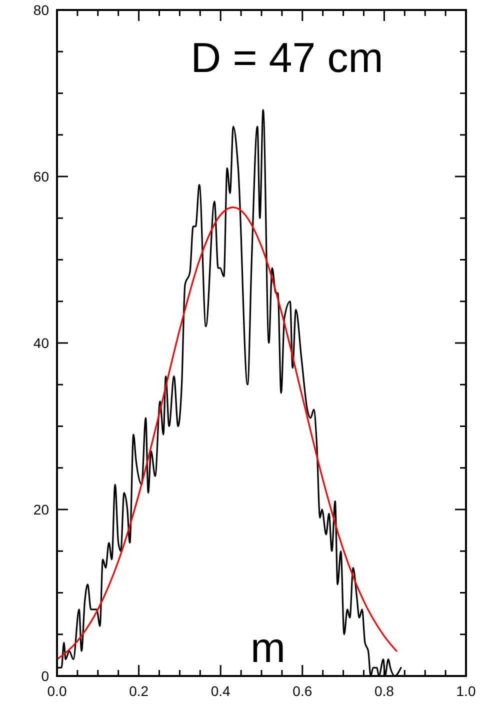  What do you see at coordinates (45, 676) in the screenshot?
I see `y-tick-label: 0` at bounding box center [45, 676].